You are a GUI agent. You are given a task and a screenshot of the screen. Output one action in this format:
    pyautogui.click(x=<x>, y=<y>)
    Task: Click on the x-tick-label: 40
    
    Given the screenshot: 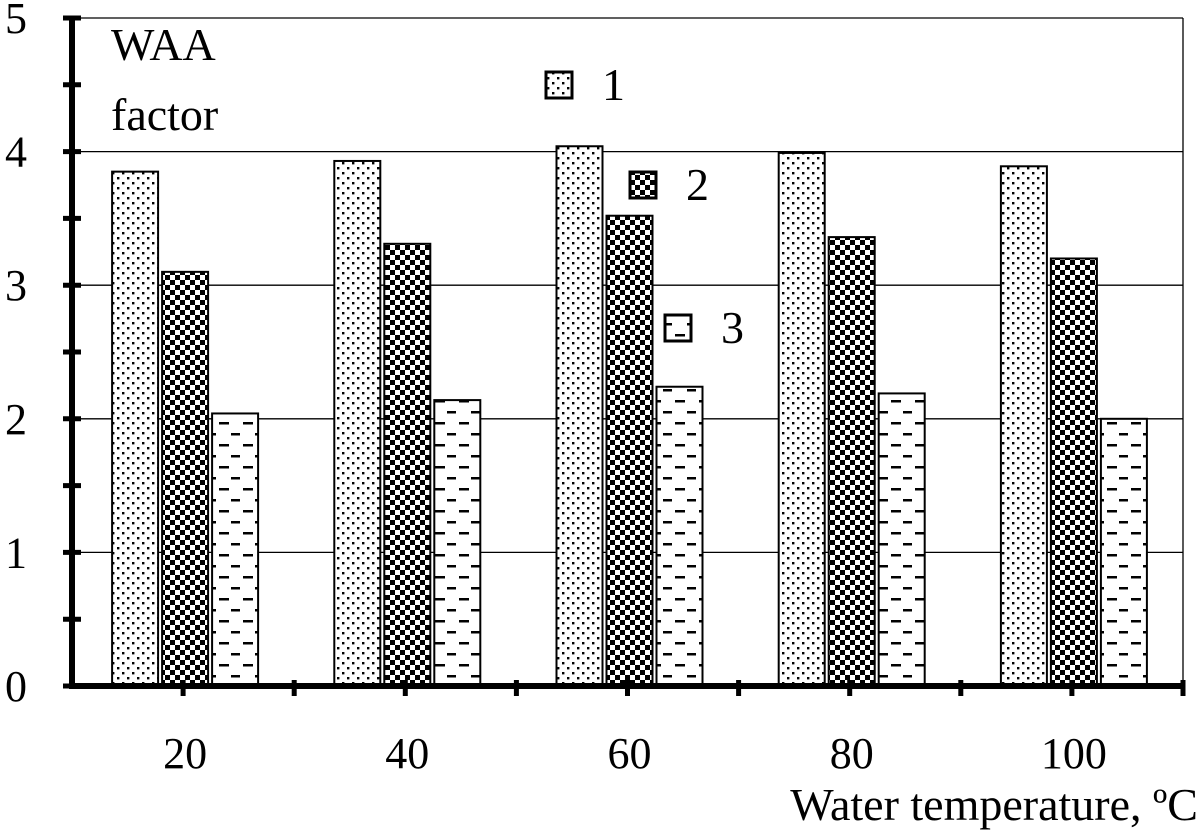 What is the action you would take?
    pyautogui.click(x=407, y=753)
    